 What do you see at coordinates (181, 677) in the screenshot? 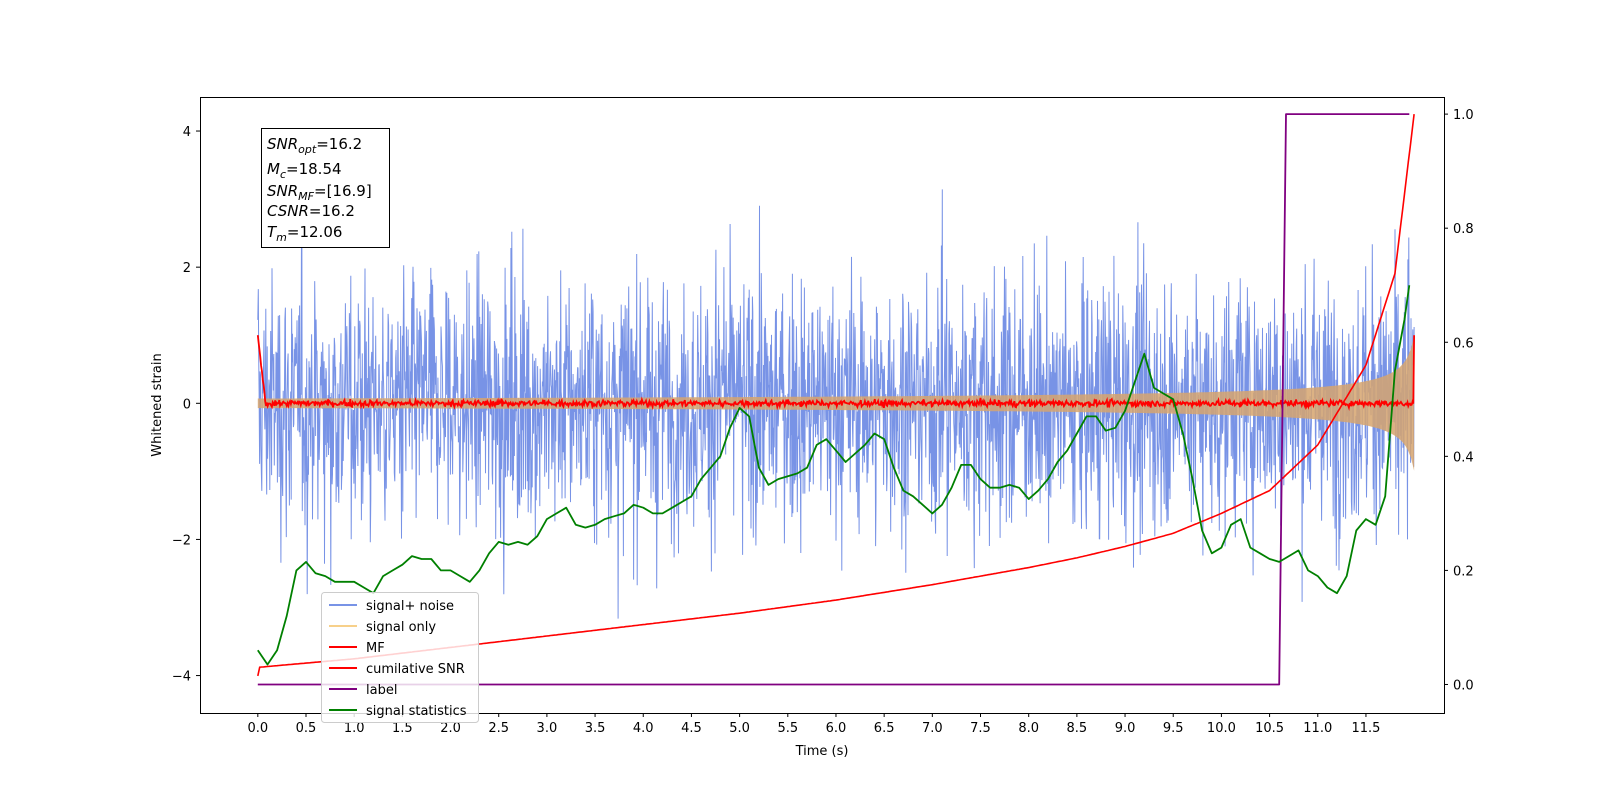
I see `y-tick-label: −4` at bounding box center [181, 677].